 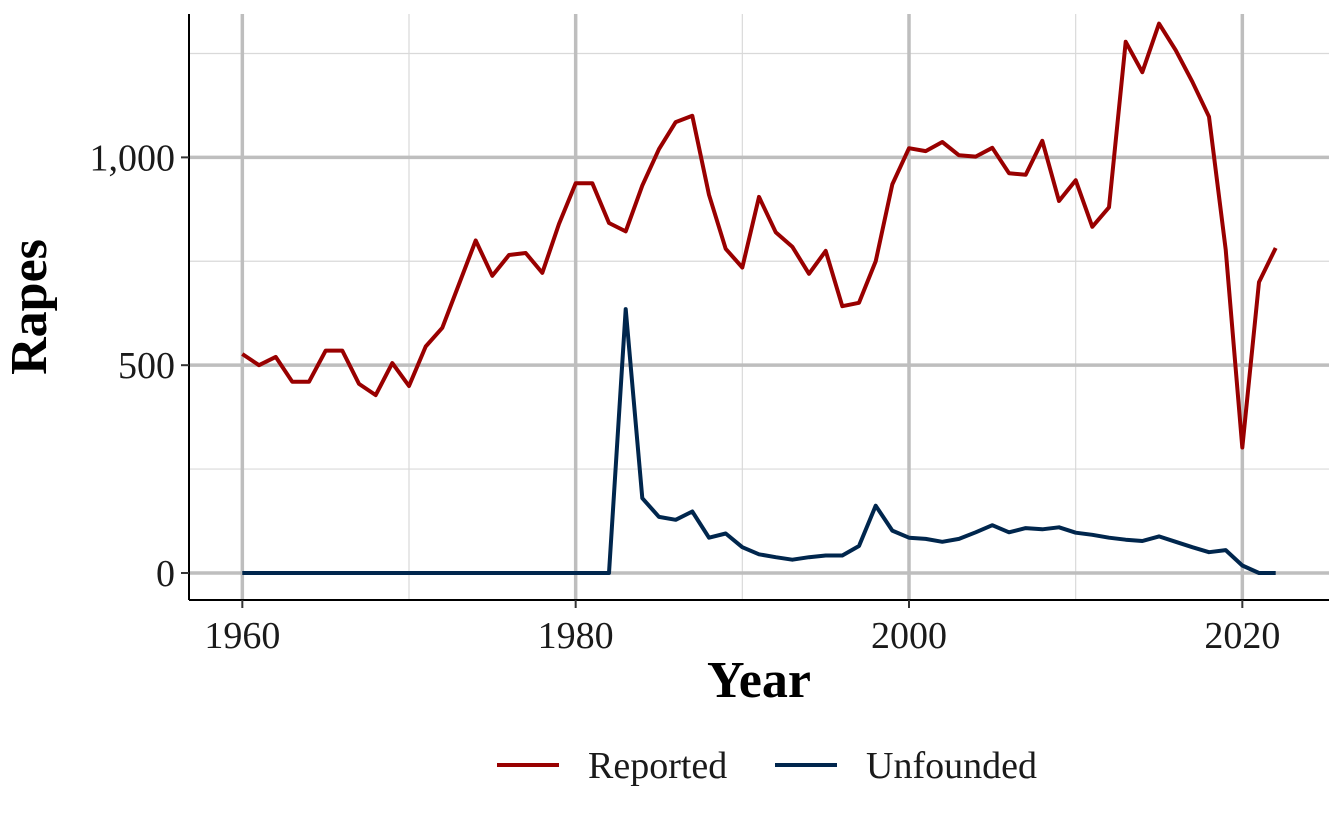 I want to click on x-tick-label: 2000, so click(x=909, y=636).